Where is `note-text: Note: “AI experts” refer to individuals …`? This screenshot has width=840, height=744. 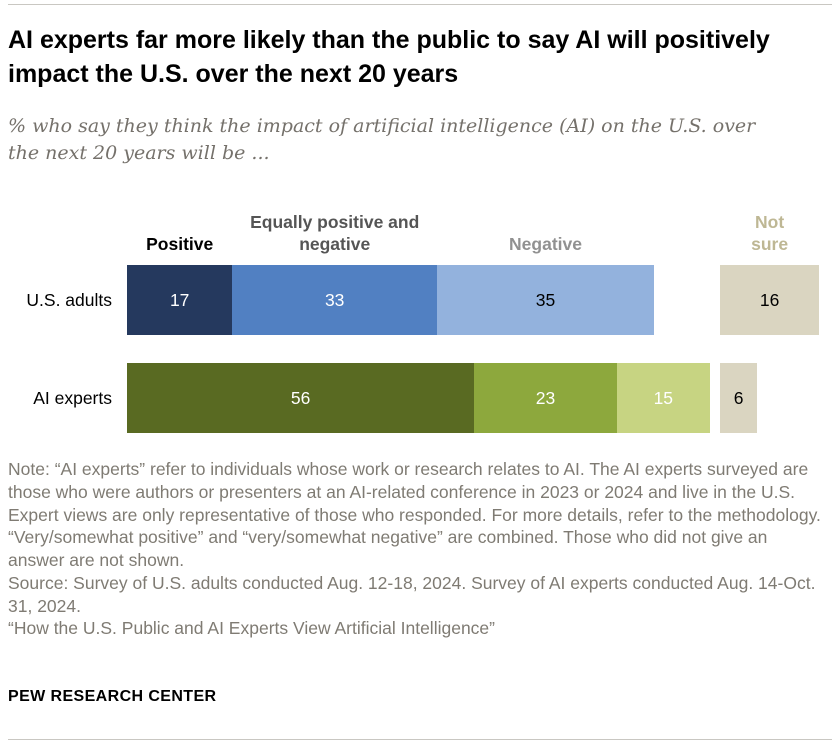
note-text: Note: “AI experts” refer to individuals … is located at coordinates (414, 514).